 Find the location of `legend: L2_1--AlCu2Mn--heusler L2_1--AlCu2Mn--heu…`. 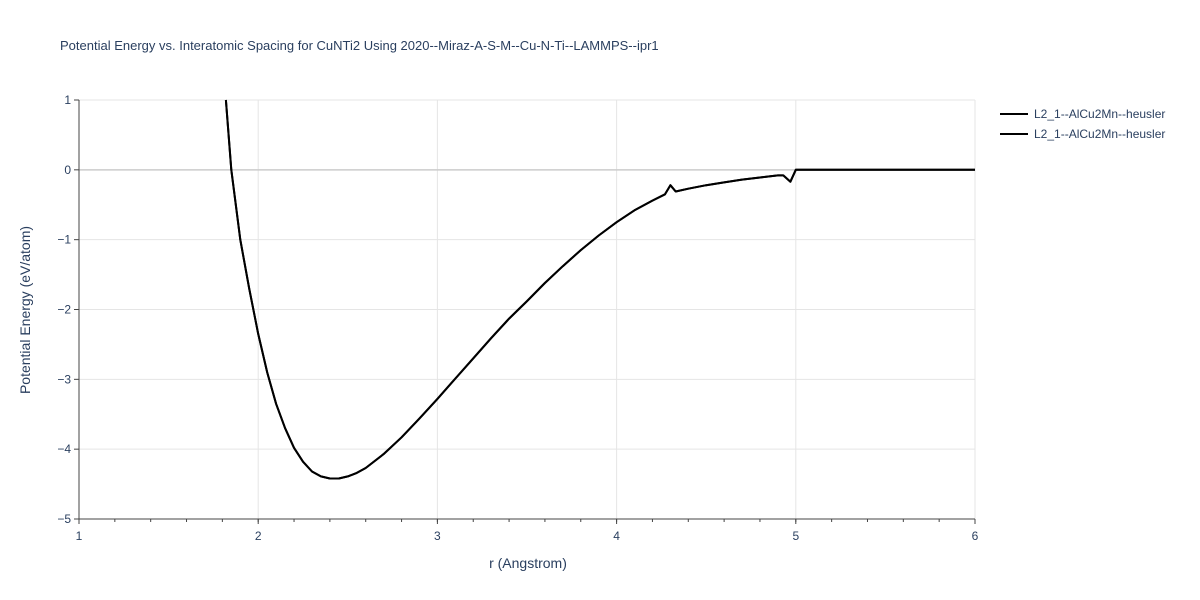

legend: L2_1--AlCu2Mn--heusler L2_1--AlCu2Mn--heu… is located at coordinates (1082, 124).